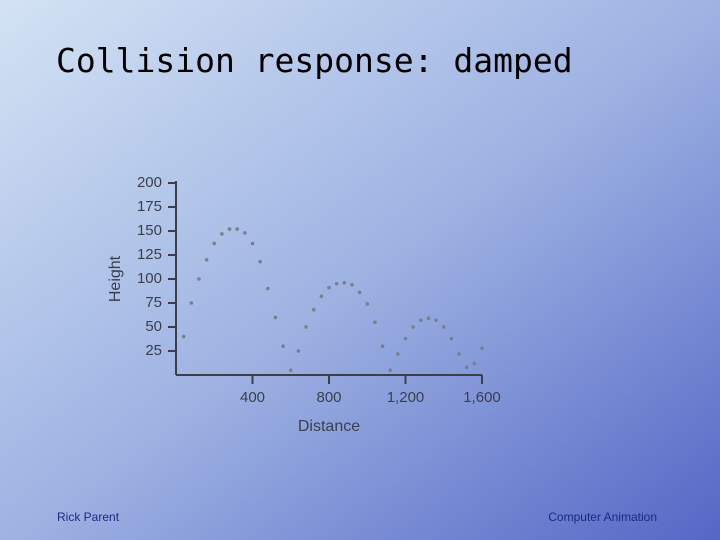  What do you see at coordinates (602, 517) in the screenshot?
I see `footer-right: Computer Animation` at bounding box center [602, 517].